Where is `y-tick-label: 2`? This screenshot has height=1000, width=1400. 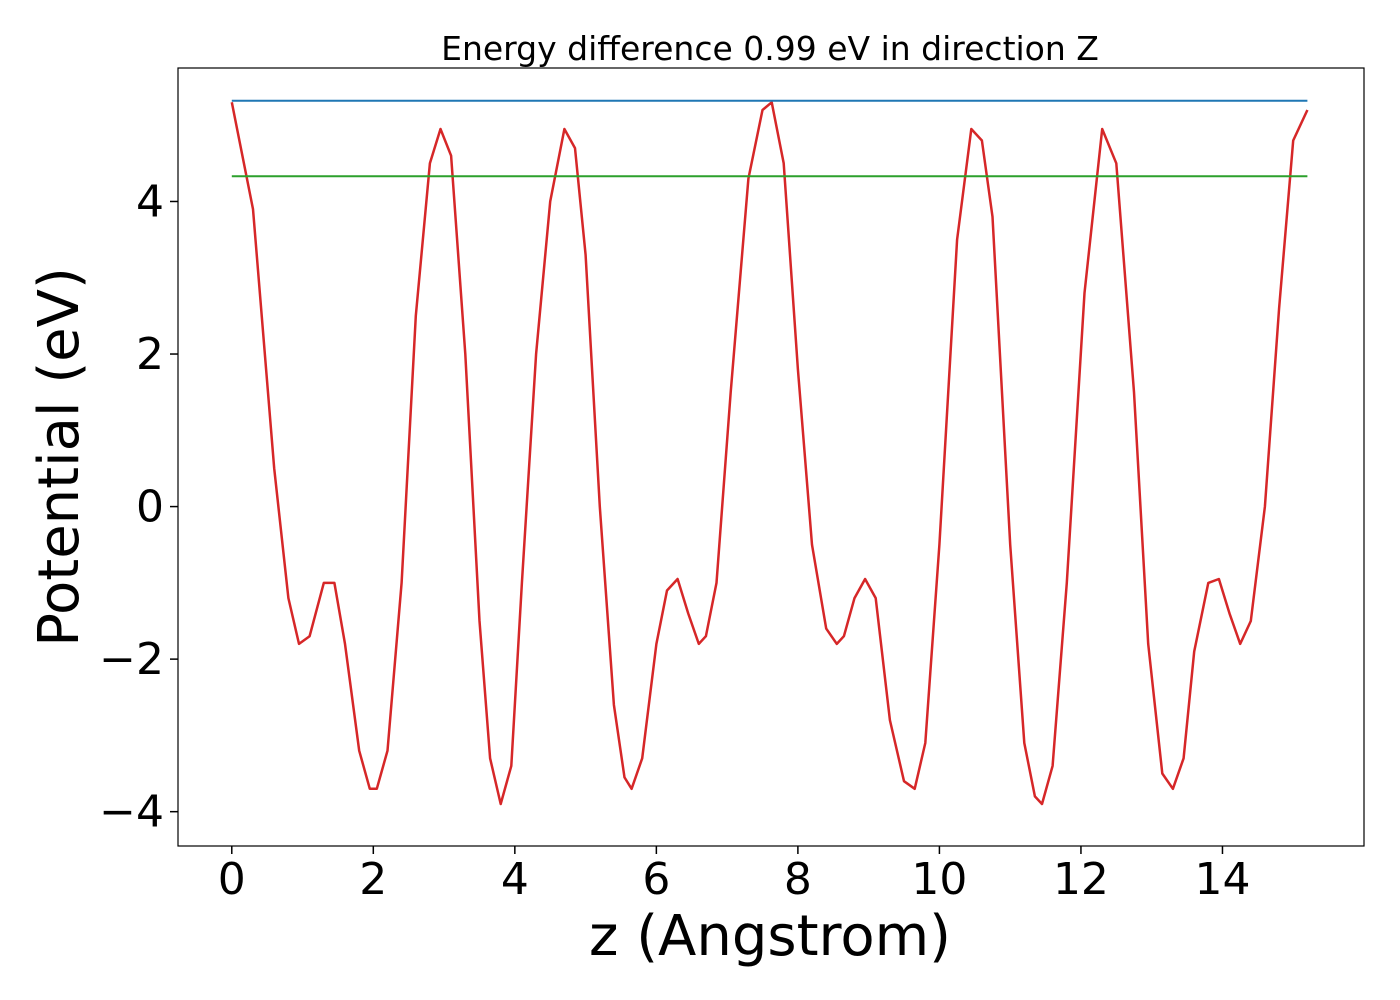 y-tick-label: 2 is located at coordinates (150, 354).